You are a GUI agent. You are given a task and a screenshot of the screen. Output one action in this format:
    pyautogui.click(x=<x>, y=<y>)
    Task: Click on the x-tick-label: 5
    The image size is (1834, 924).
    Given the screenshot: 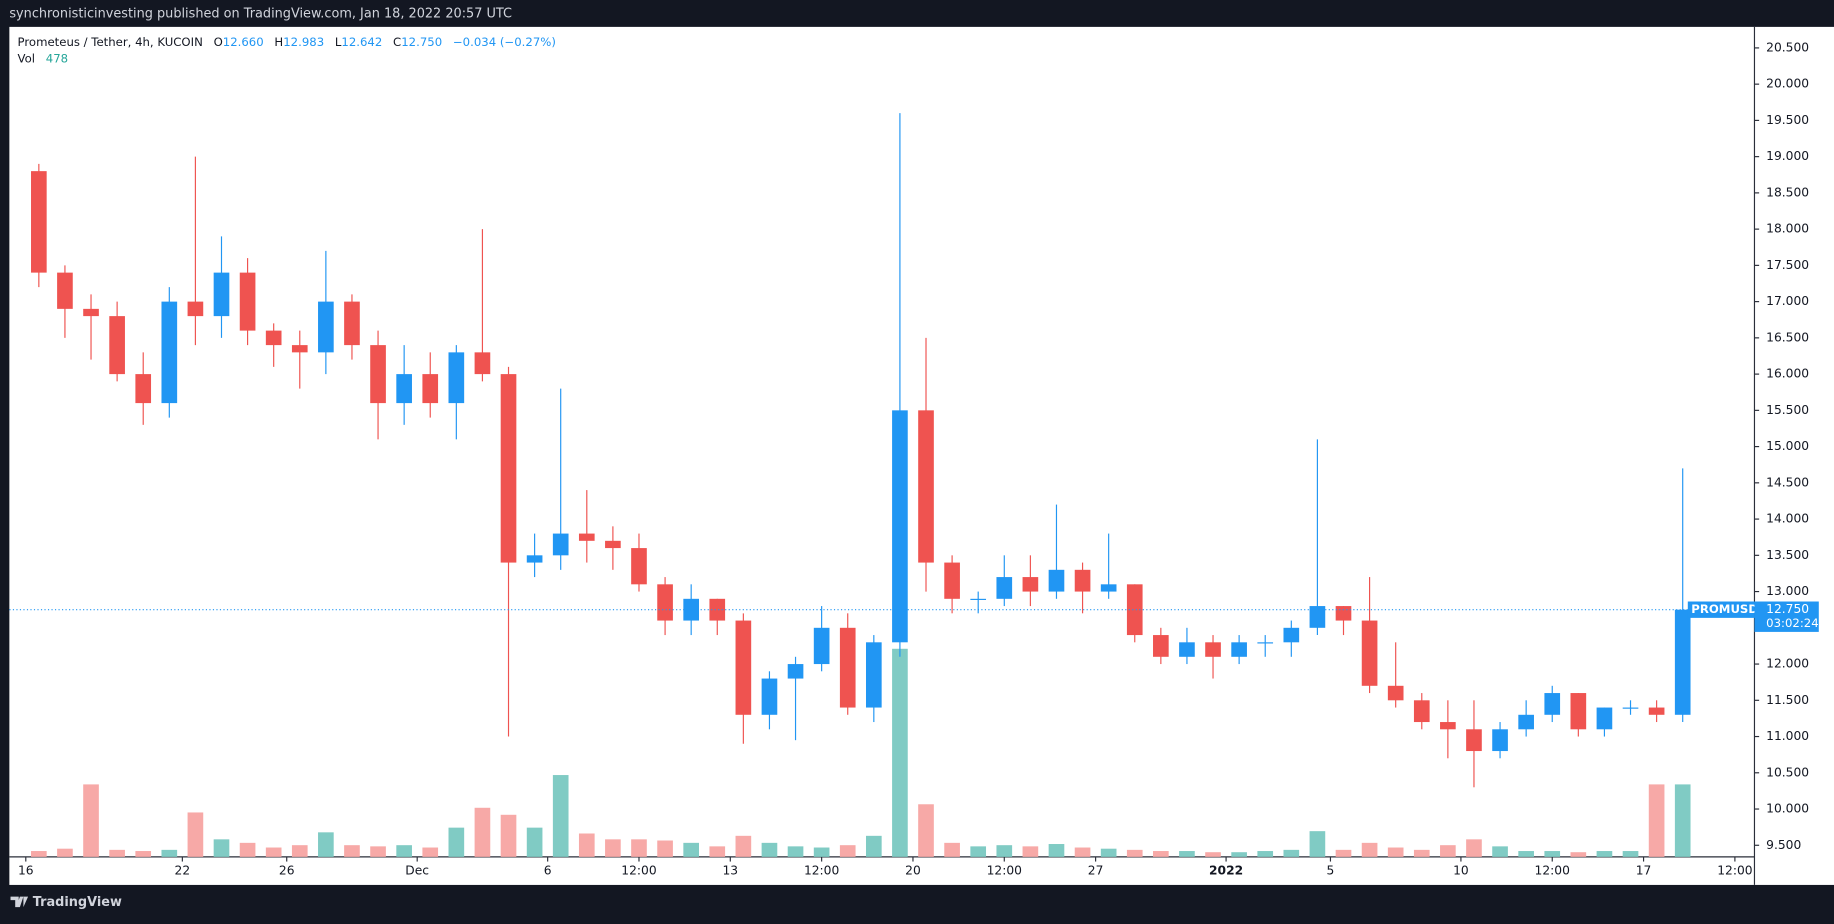 What is the action you would take?
    pyautogui.click(x=1331, y=870)
    